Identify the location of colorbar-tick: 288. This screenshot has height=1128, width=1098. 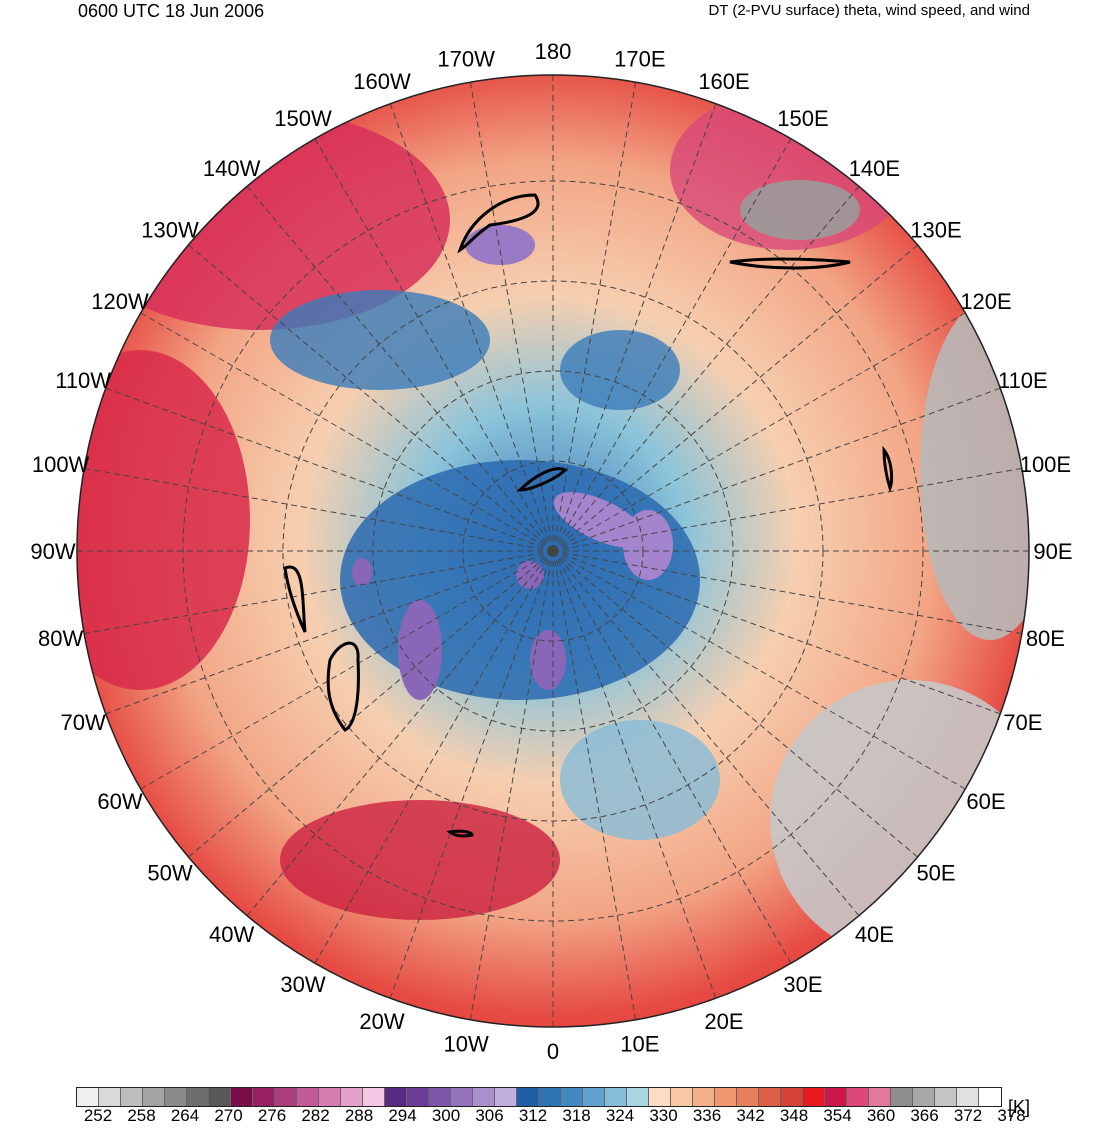
(359, 1115).